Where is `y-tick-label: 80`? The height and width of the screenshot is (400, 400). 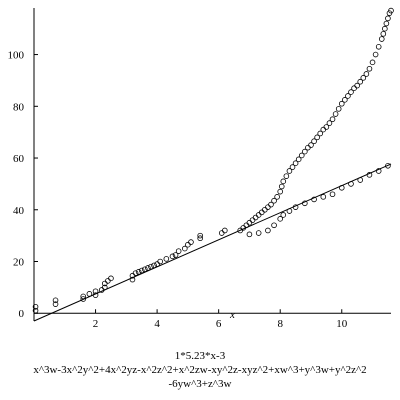 y-tick-label: 80 is located at coordinates (19, 107).